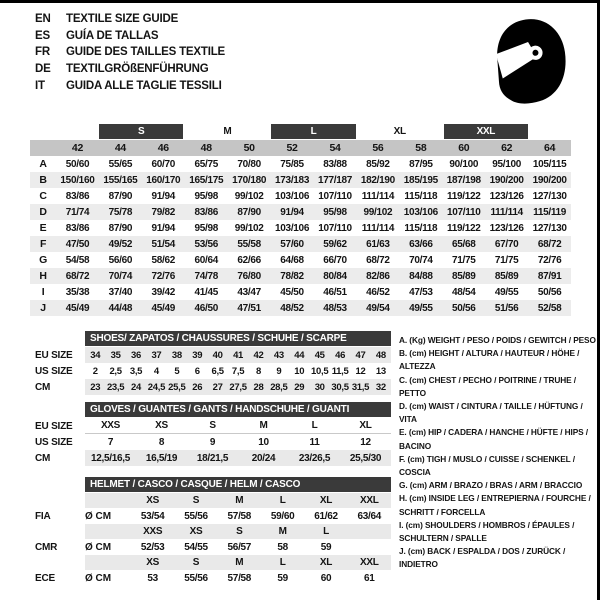 The width and height of the screenshot is (600, 600). What do you see at coordinates (145, 52) in the screenshot?
I see `language-title: GUIDE DES TAILLES TEXTILE` at bounding box center [145, 52].